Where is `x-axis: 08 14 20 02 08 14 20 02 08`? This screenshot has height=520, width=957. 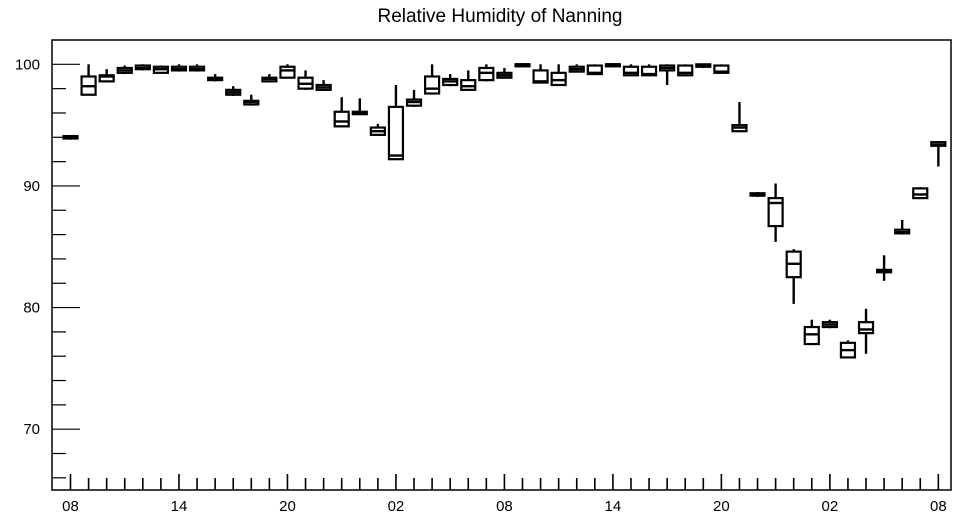 x-axis: 08 14 20 02 08 14 20 02 08 is located at coordinates (504, 494).